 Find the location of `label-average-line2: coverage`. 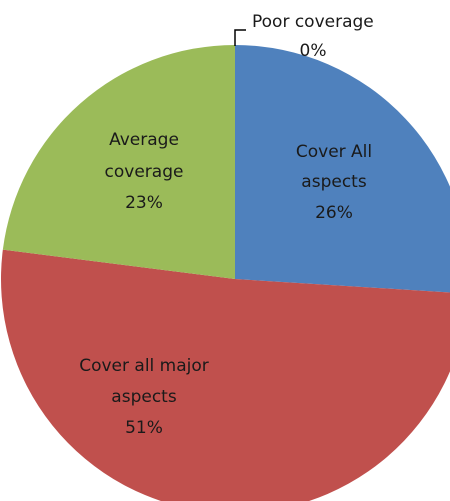

label-average-line2: coverage is located at coordinates (144, 172).